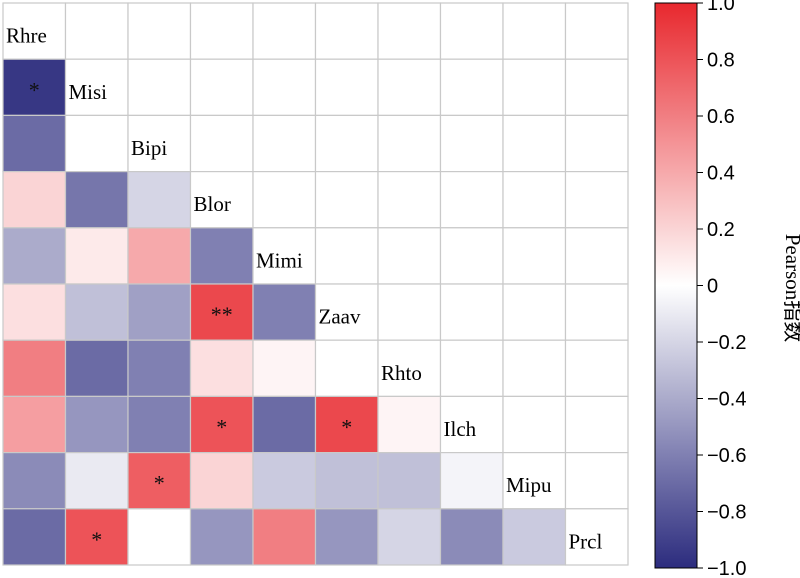 The width and height of the screenshot is (800, 578). I want to click on variable-label: Misi, so click(88, 92).